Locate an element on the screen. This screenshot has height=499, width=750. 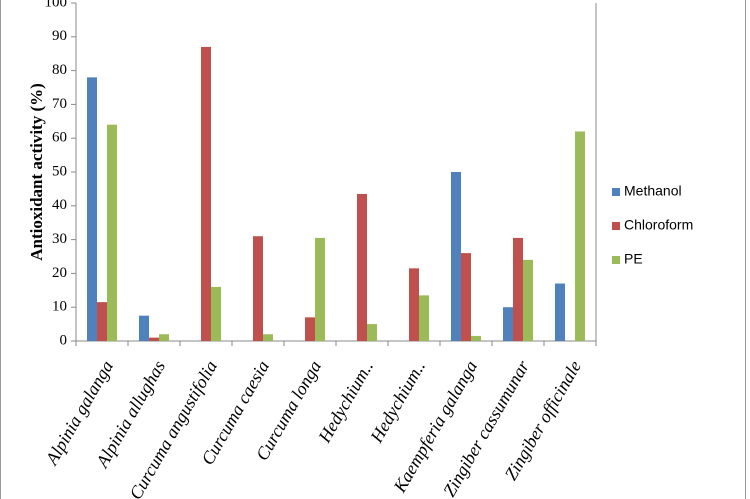
y-tick-label: 10 is located at coordinates (59, 307).